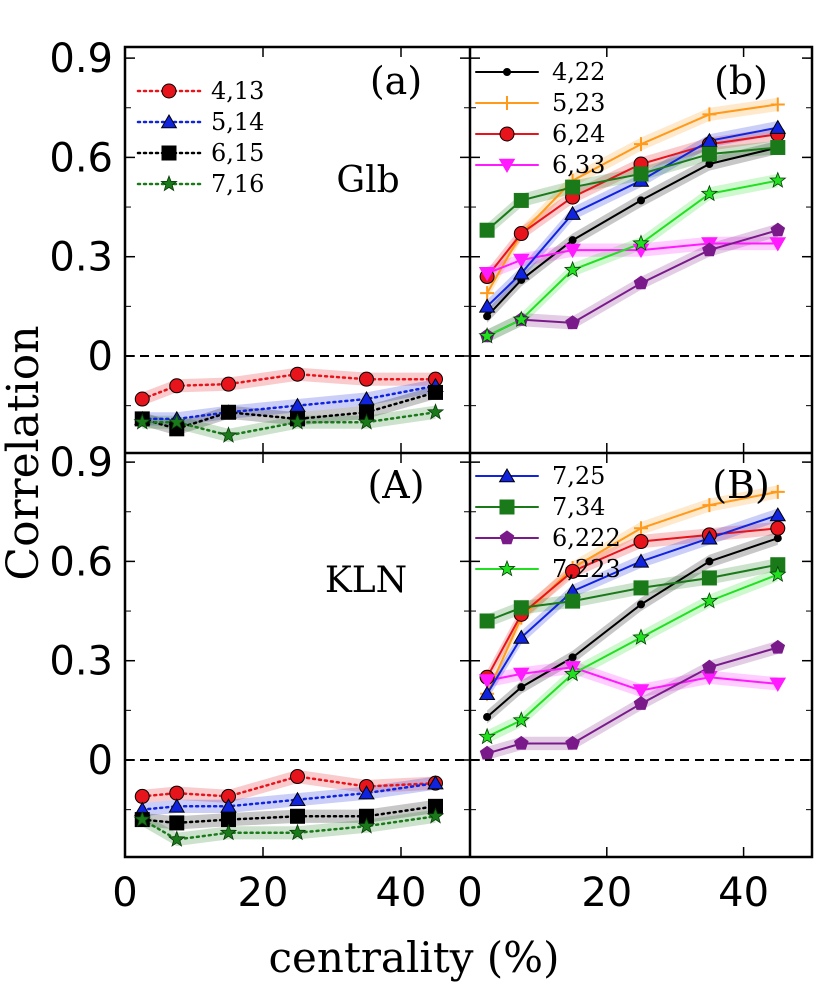  Describe the element at coordinates (741, 81) in the screenshot. I see `panel-label: (b)` at that location.